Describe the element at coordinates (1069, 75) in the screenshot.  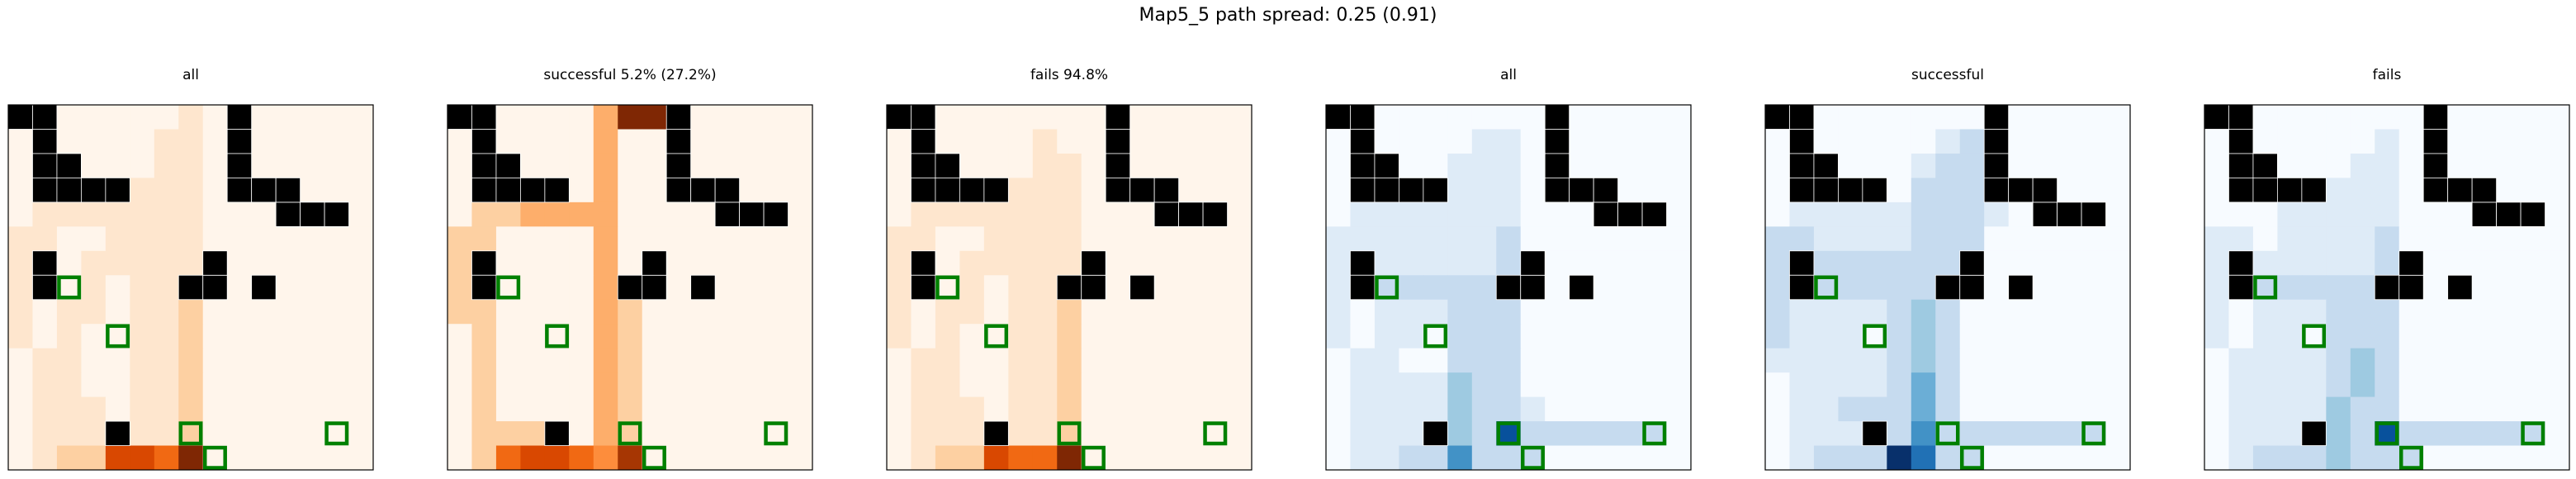
I see `panel-title: fails 94.8%` at that location.